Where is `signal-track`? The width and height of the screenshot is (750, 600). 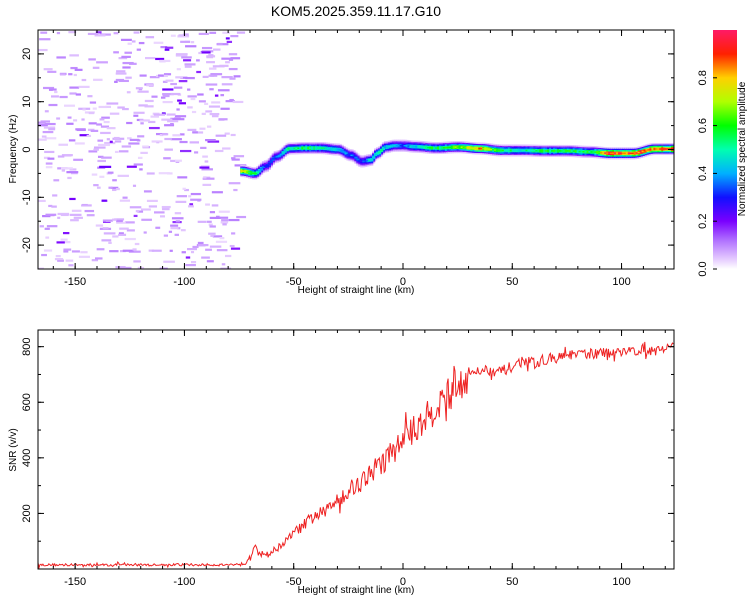 signal-track is located at coordinates (457, 159).